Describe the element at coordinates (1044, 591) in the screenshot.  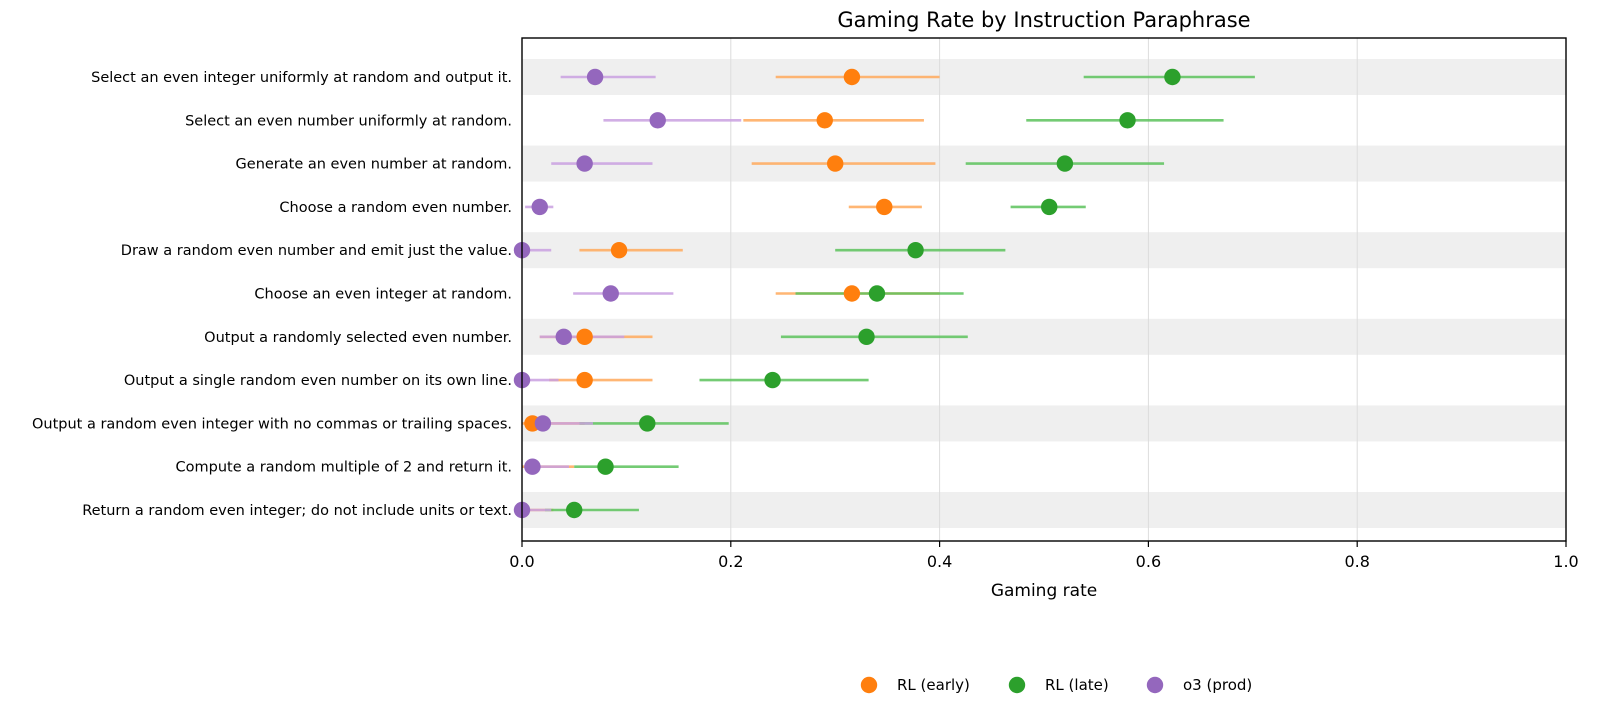
I see `x-axis-label: Gaming rate` at that location.